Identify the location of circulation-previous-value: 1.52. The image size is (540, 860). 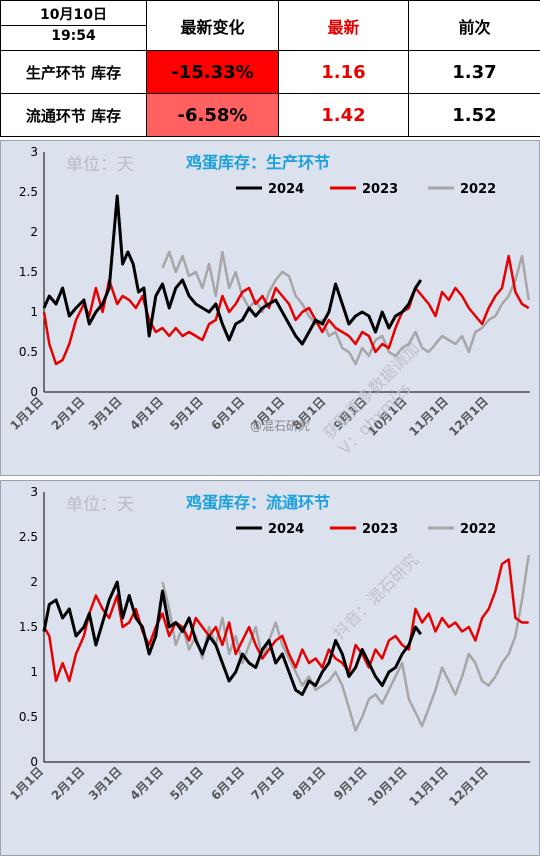
(474, 115).